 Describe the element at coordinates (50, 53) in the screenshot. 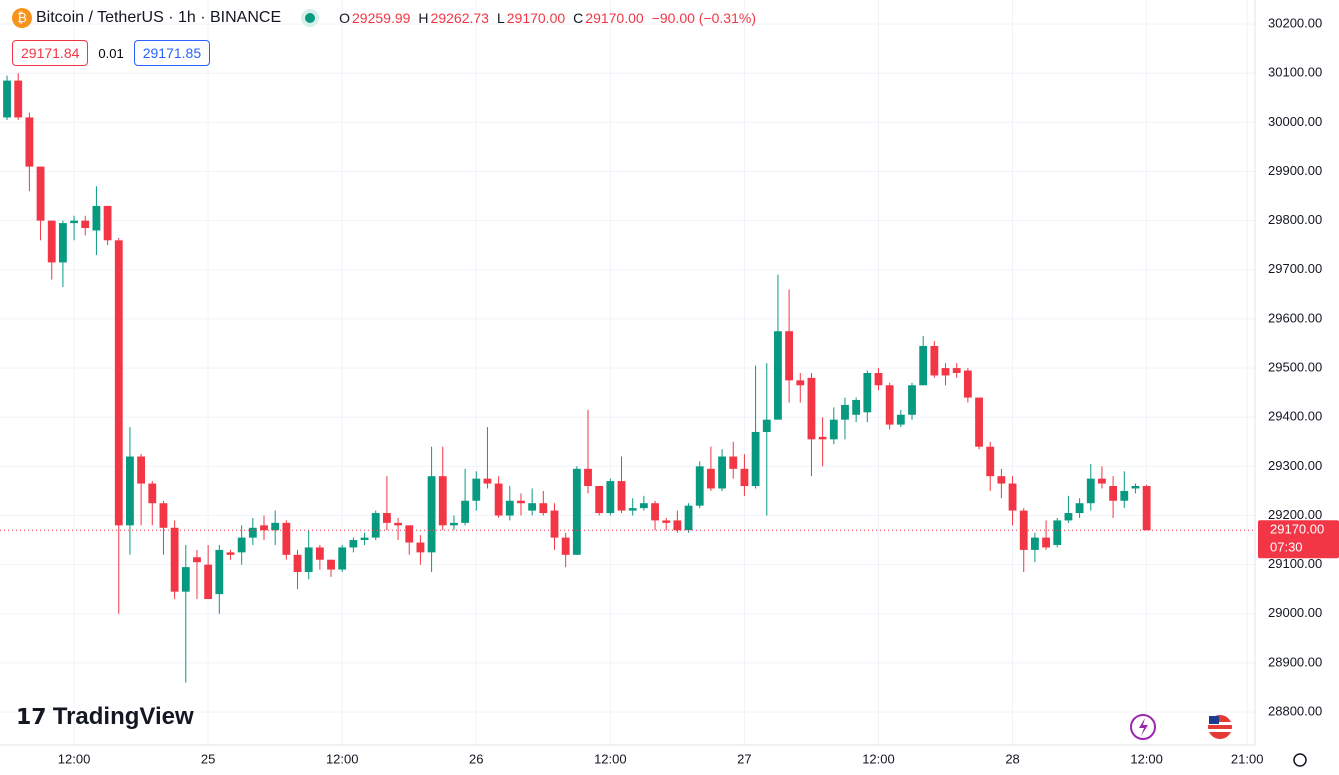

I see `bid: 29171.84` at that location.